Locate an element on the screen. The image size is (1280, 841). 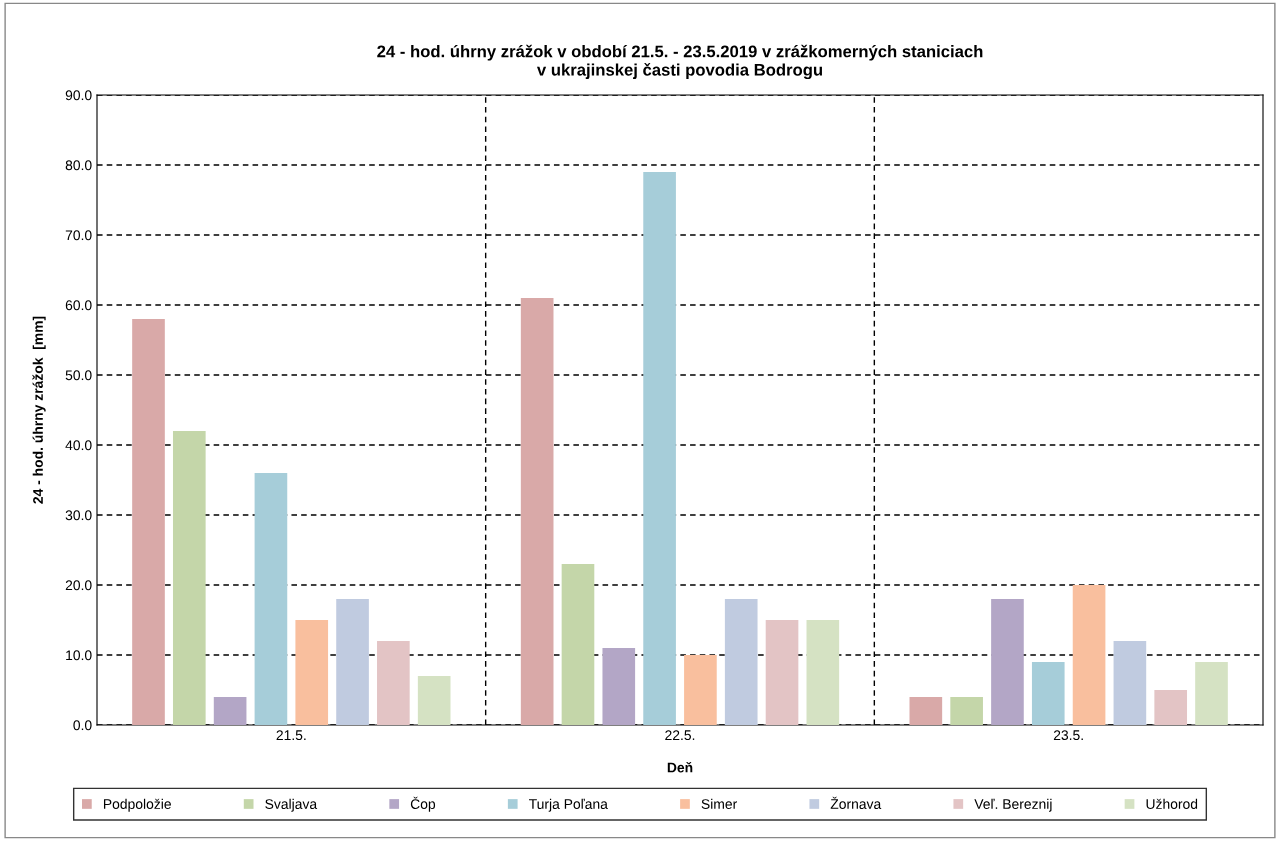
x-axis-title: Deň is located at coordinates (680, 767).